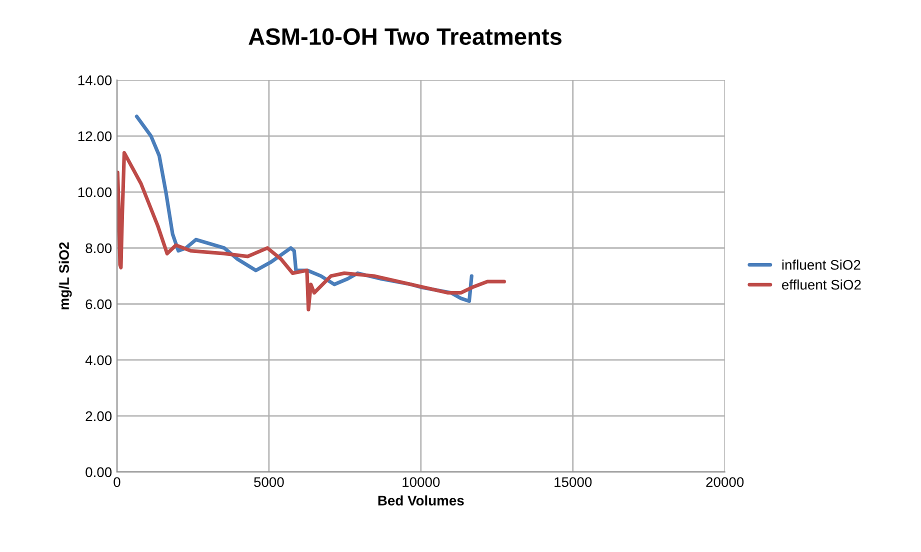 The image size is (921, 552). What do you see at coordinates (99, 248) in the screenshot?
I see `y-tick-label: 8.00` at bounding box center [99, 248].